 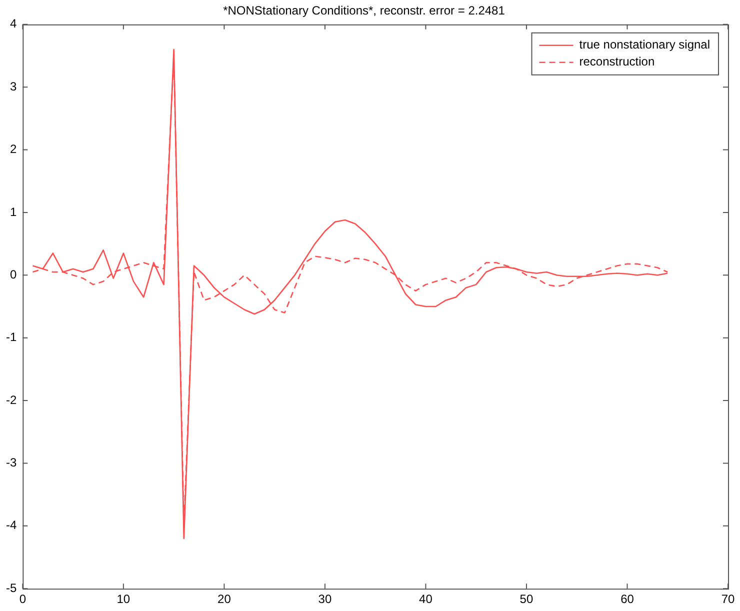 I want to click on x-tick-label: 20, so click(x=225, y=599).